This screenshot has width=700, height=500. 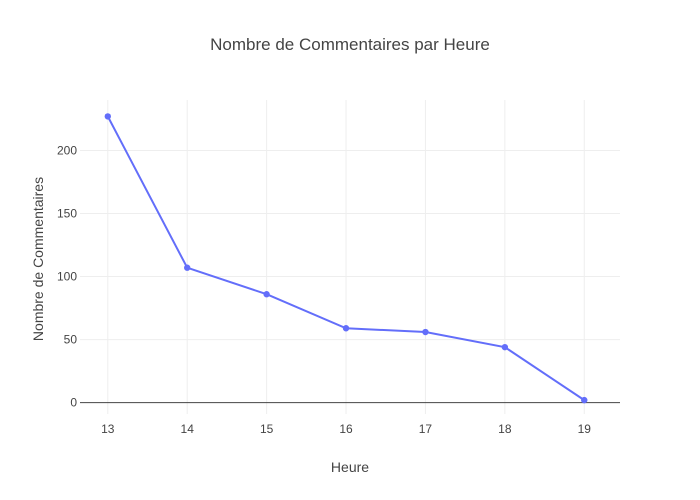 I want to click on x-tick-label: 16, so click(x=346, y=429).